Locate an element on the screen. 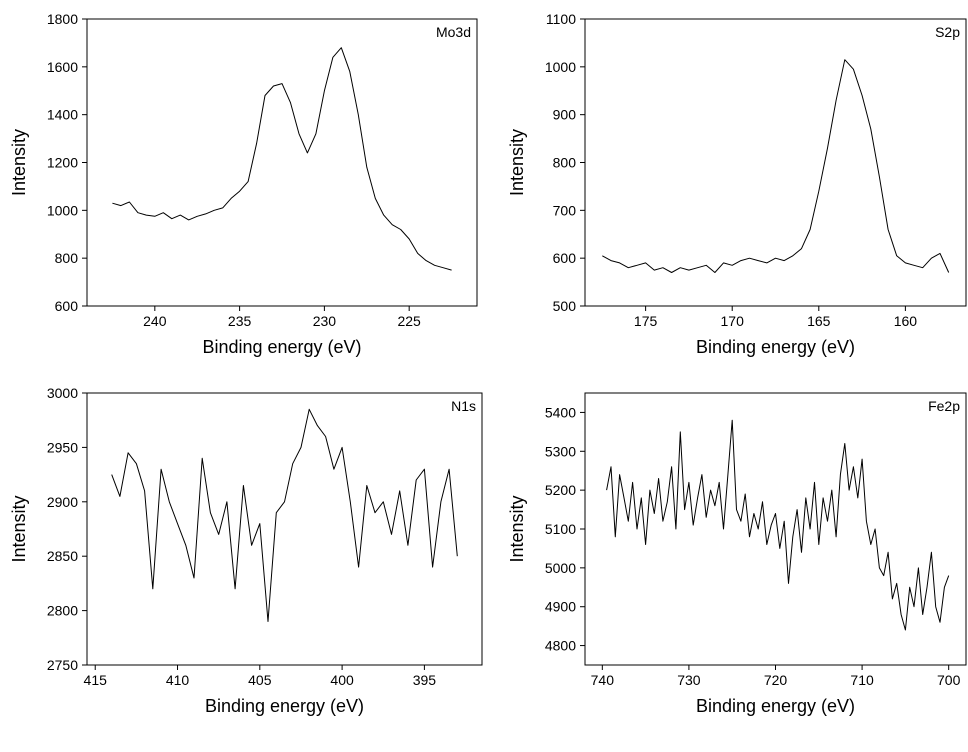 Image resolution: width=968 pixels, height=752 pixels. y-tick-label: 3000 is located at coordinates (62, 393).